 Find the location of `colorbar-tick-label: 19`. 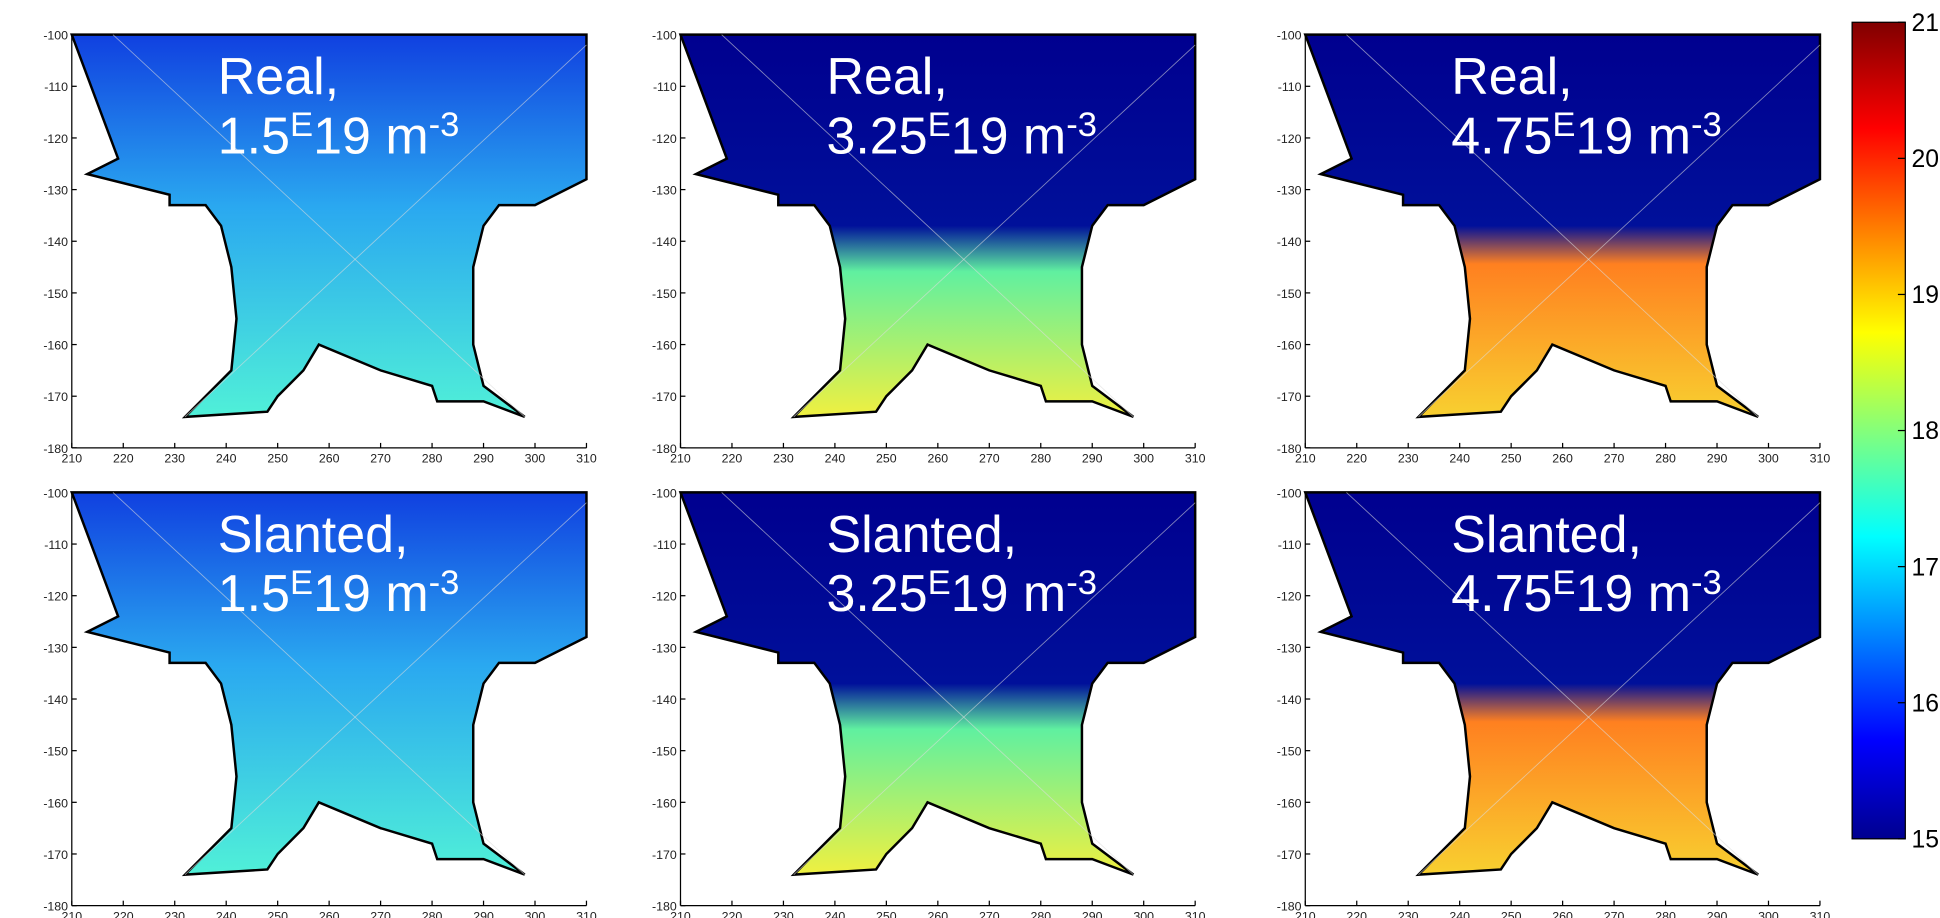

colorbar-tick-label: 19 is located at coordinates (1926, 295).